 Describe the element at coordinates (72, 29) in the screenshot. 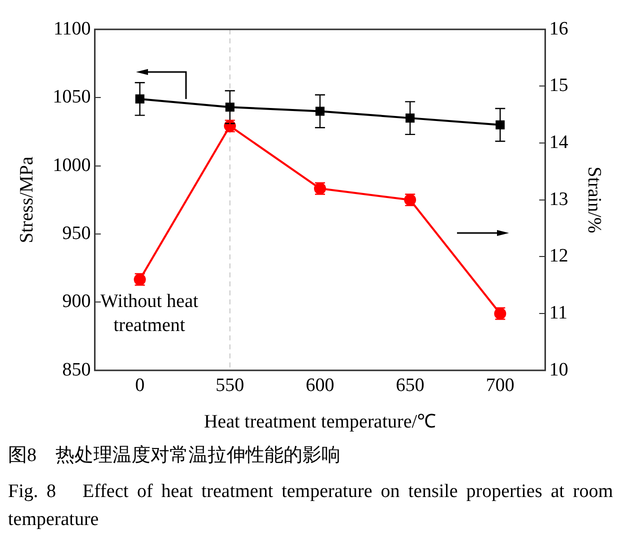

I see `y-tick-label: 1100` at that location.